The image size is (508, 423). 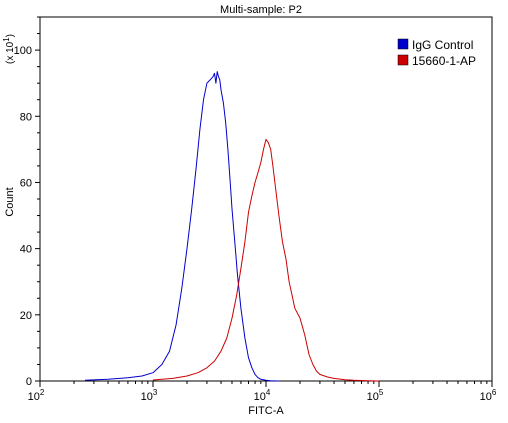 What do you see at coordinates (375, 395) in the screenshot?
I see `x-tick-label: 10⁵` at bounding box center [375, 395].